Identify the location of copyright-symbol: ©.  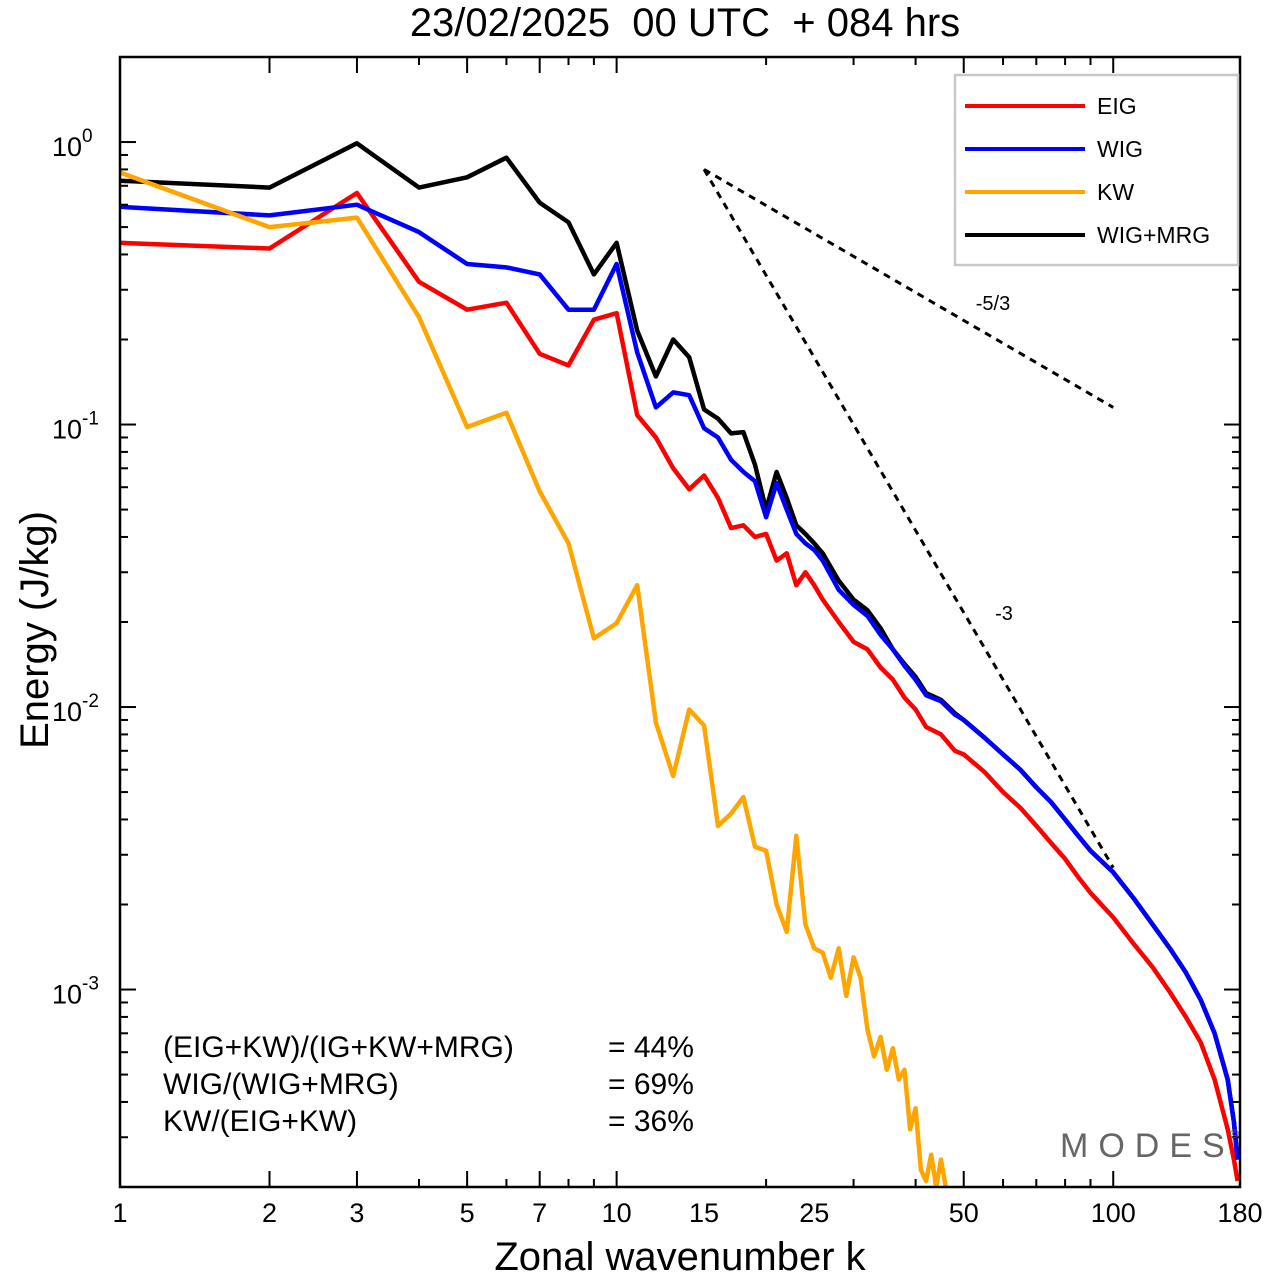
(1234, 1134).